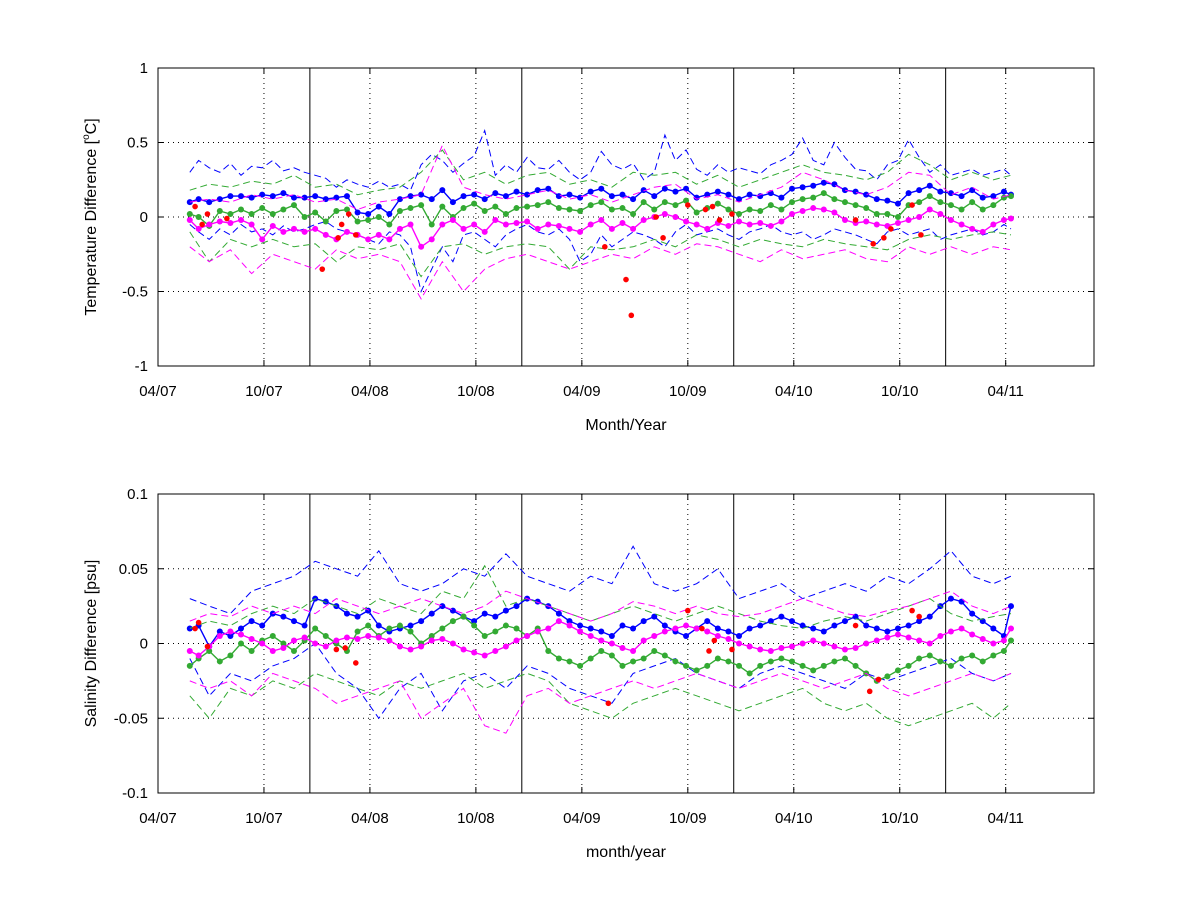 Image resolution: width=1200 pixels, height=900 pixels. I want to click on salinity-x-tick-label: 04/08, so click(370, 818).